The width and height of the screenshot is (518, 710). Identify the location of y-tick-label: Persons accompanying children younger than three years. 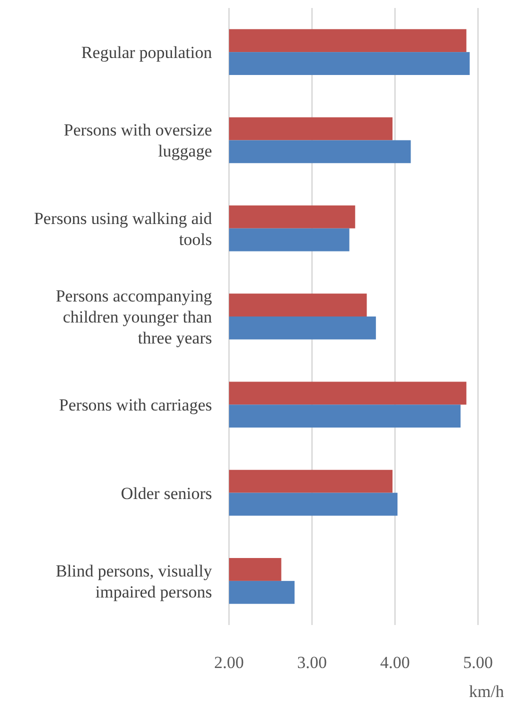
(134, 317).